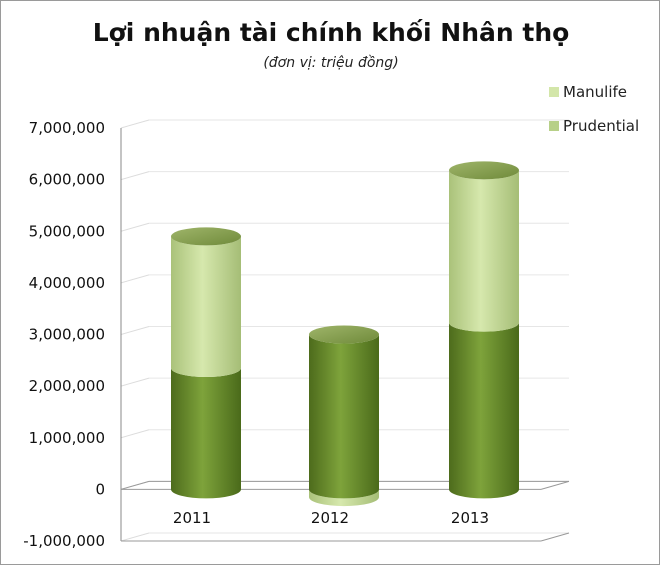  What do you see at coordinates (594, 109) in the screenshot?
I see `legend: Manulife Prudential` at bounding box center [594, 109].